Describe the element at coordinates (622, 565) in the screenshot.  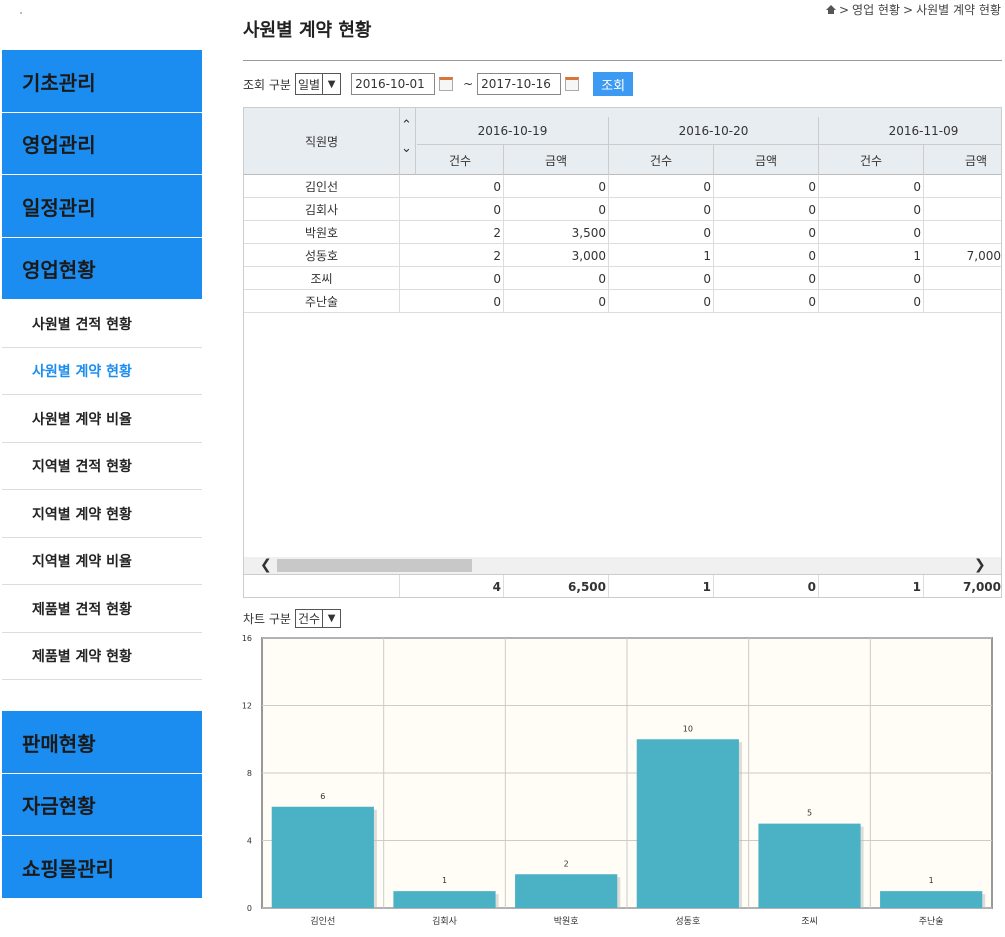
I see `horizontal-scrollbar: ❮ ❯` at that location.